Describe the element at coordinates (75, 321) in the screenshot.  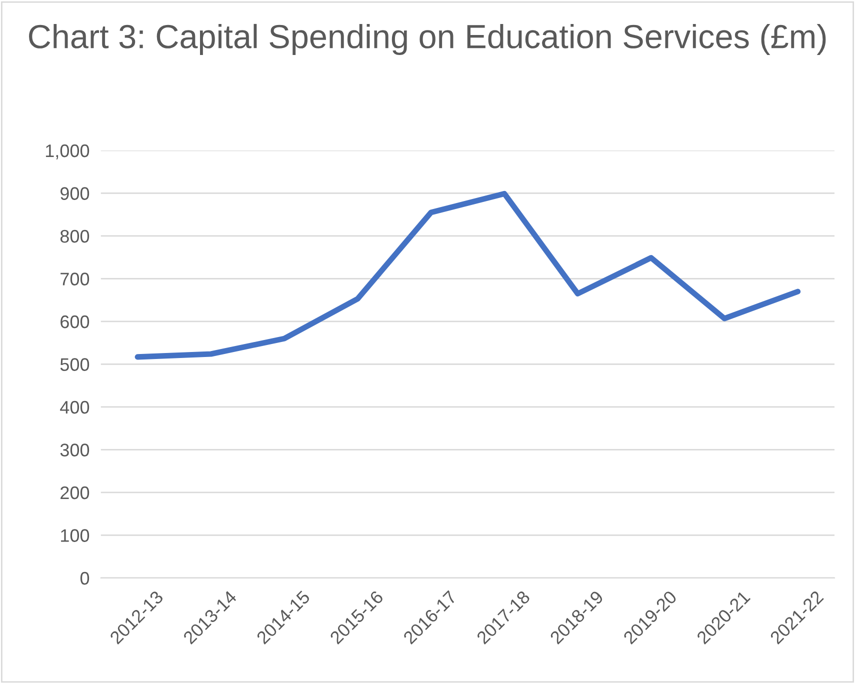
I see `y-tick-label: 600` at that location.